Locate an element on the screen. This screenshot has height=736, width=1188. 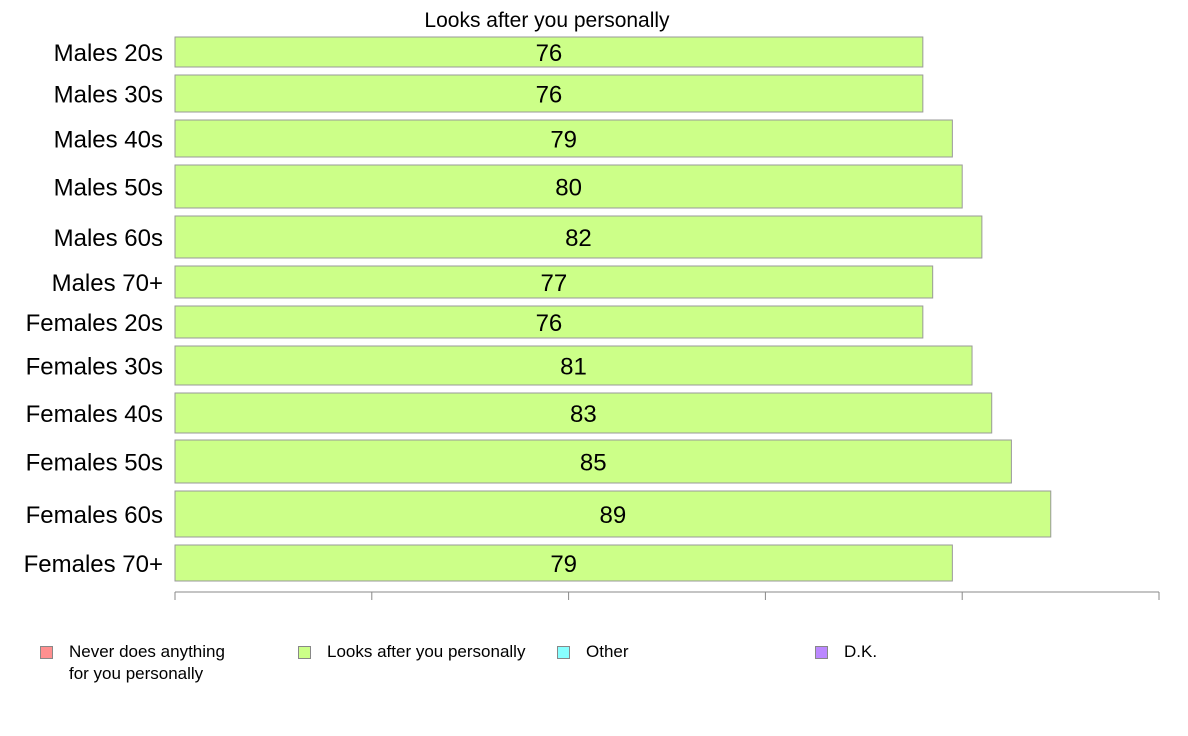
legend-swatch-never is located at coordinates (46, 652).